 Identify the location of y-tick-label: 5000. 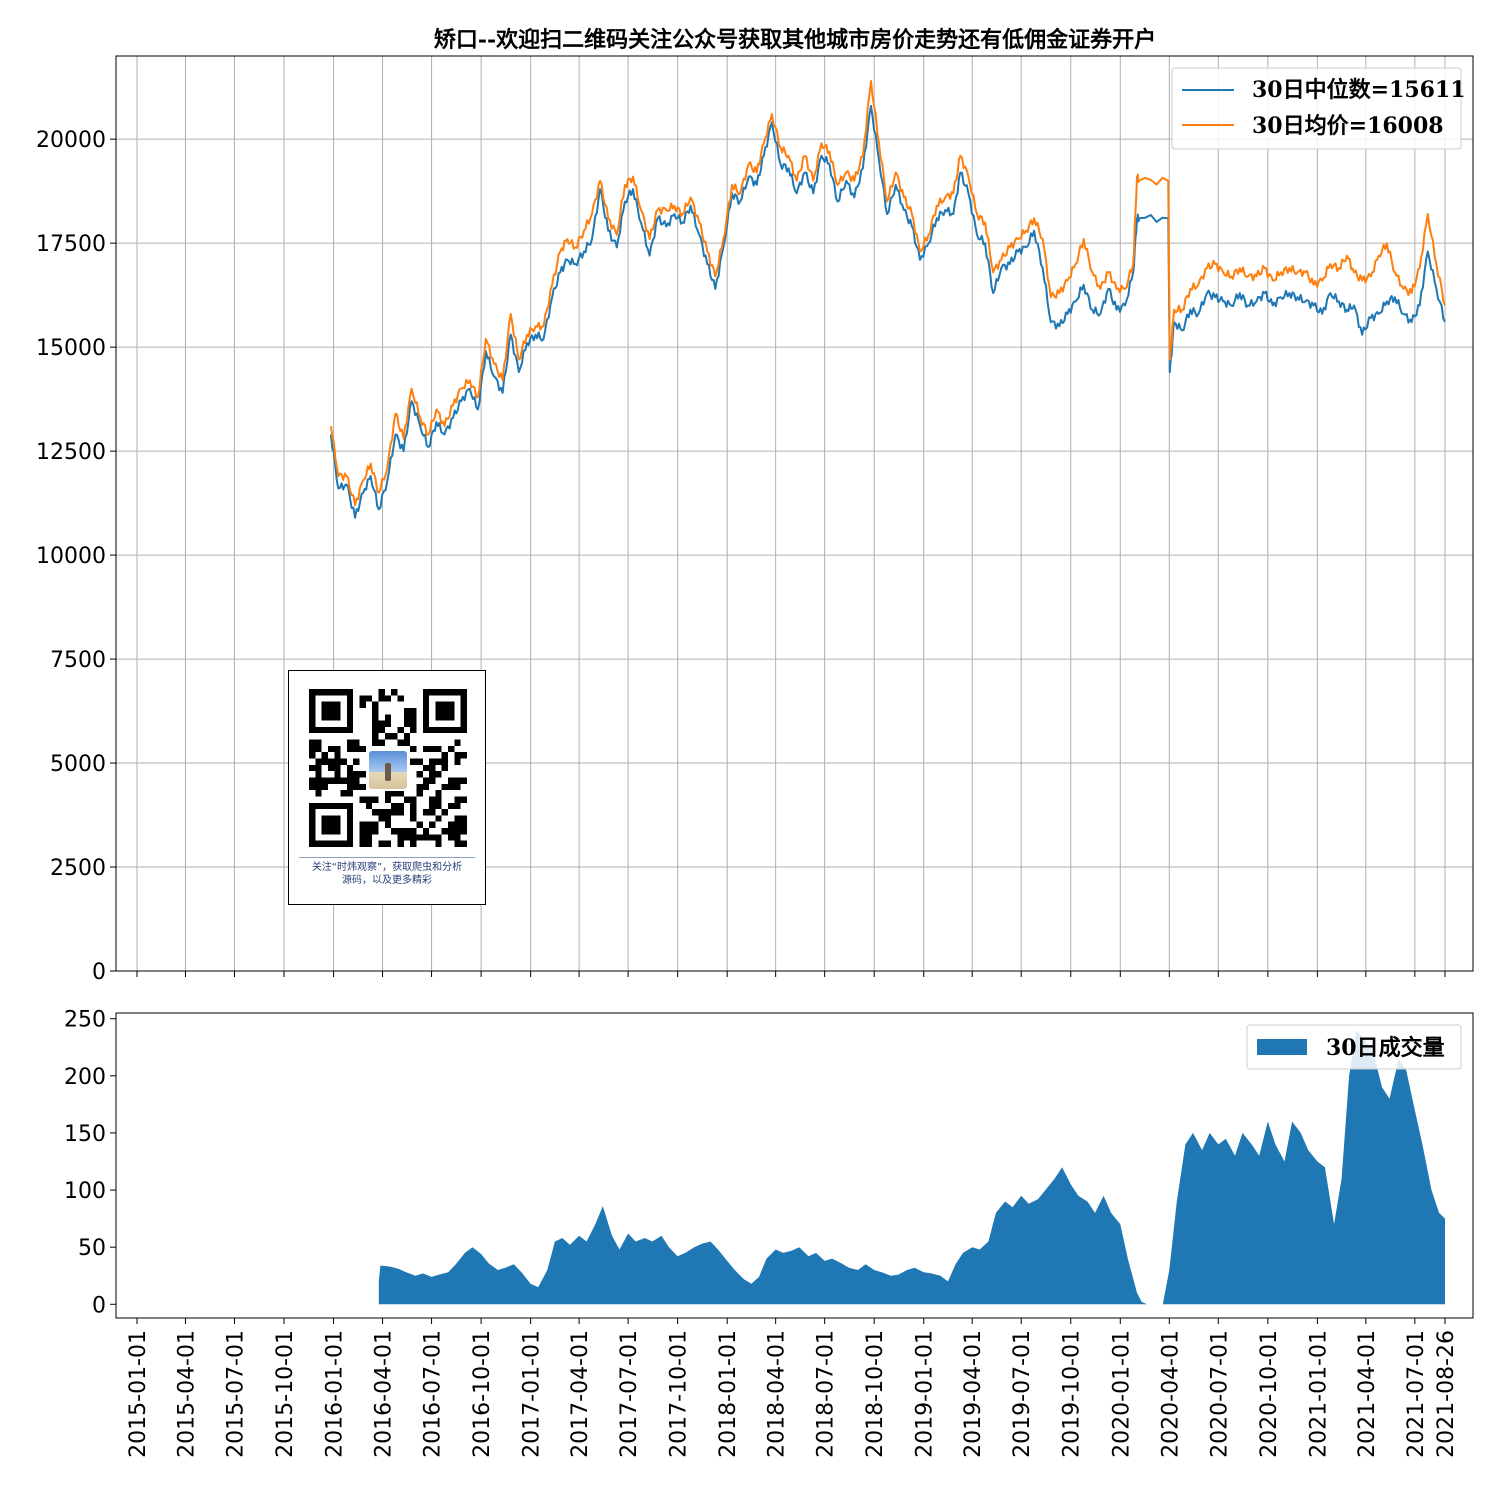
(78, 764).